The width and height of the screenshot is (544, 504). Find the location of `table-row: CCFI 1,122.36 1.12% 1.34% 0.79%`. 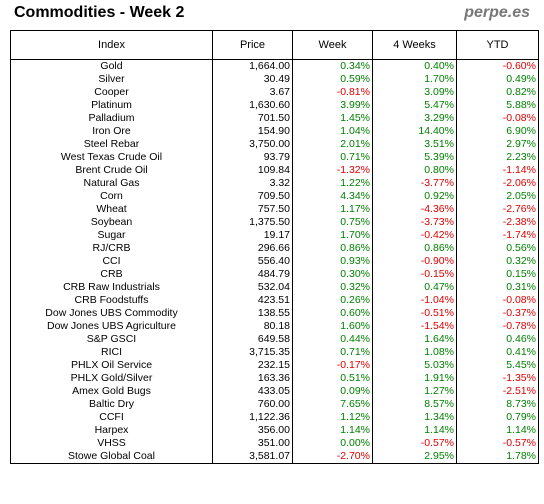

table-row: CCFI 1,122.36 1.12% 1.34% 0.79% is located at coordinates (274, 417).